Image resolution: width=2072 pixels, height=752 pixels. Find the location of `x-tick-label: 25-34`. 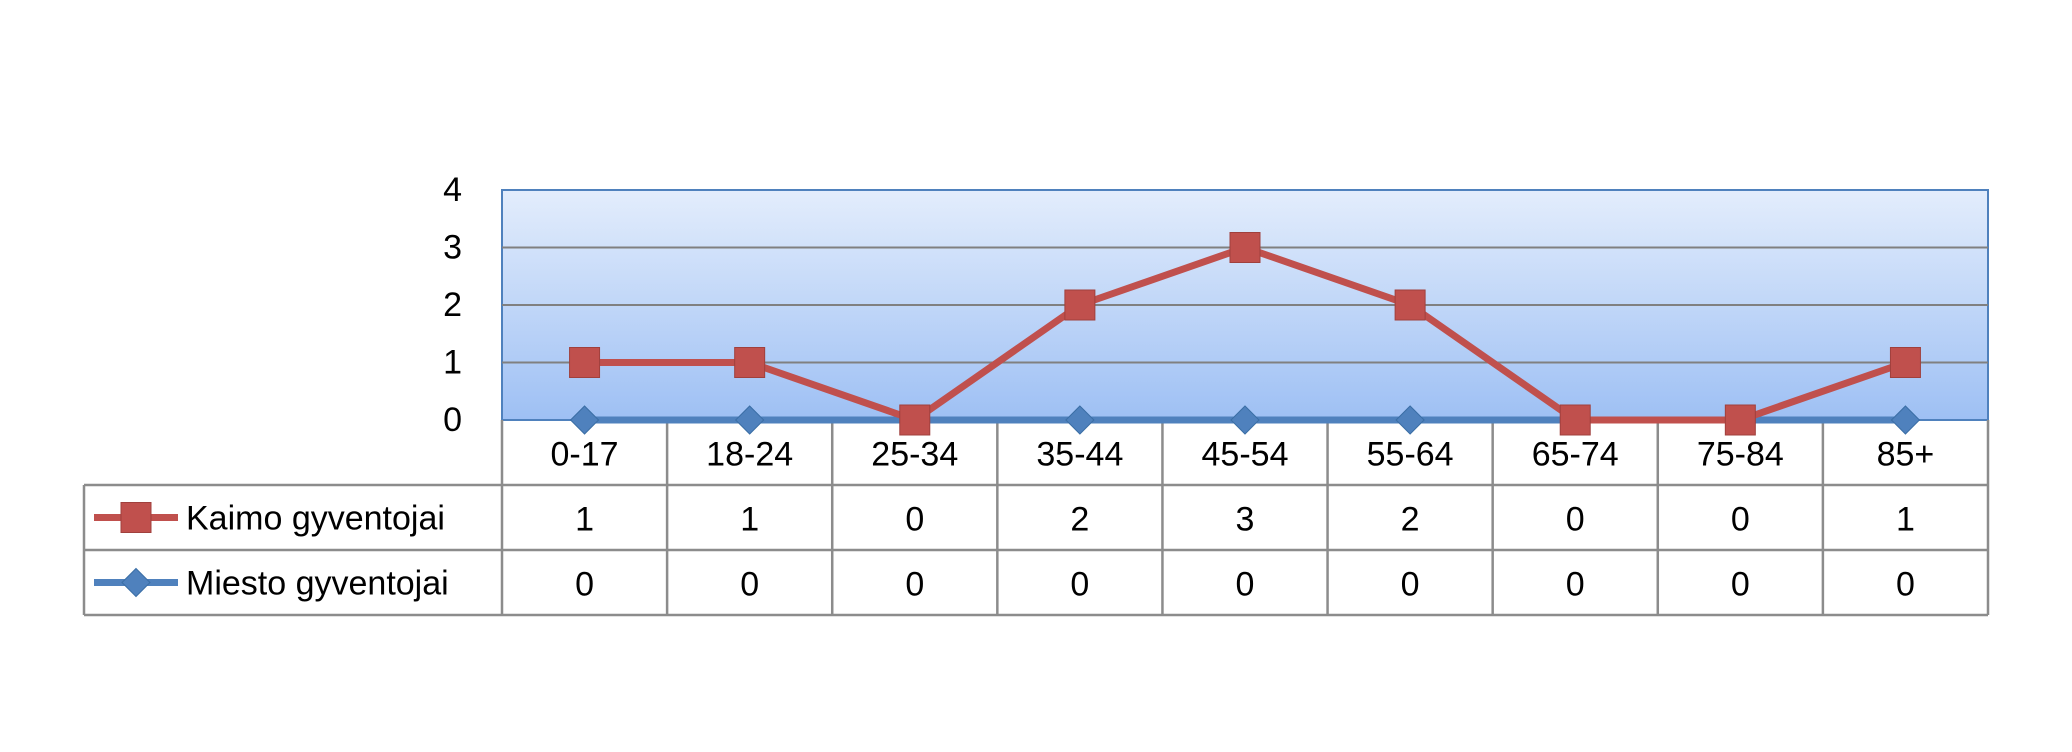

x-tick-label: 25-34 is located at coordinates (914, 455).